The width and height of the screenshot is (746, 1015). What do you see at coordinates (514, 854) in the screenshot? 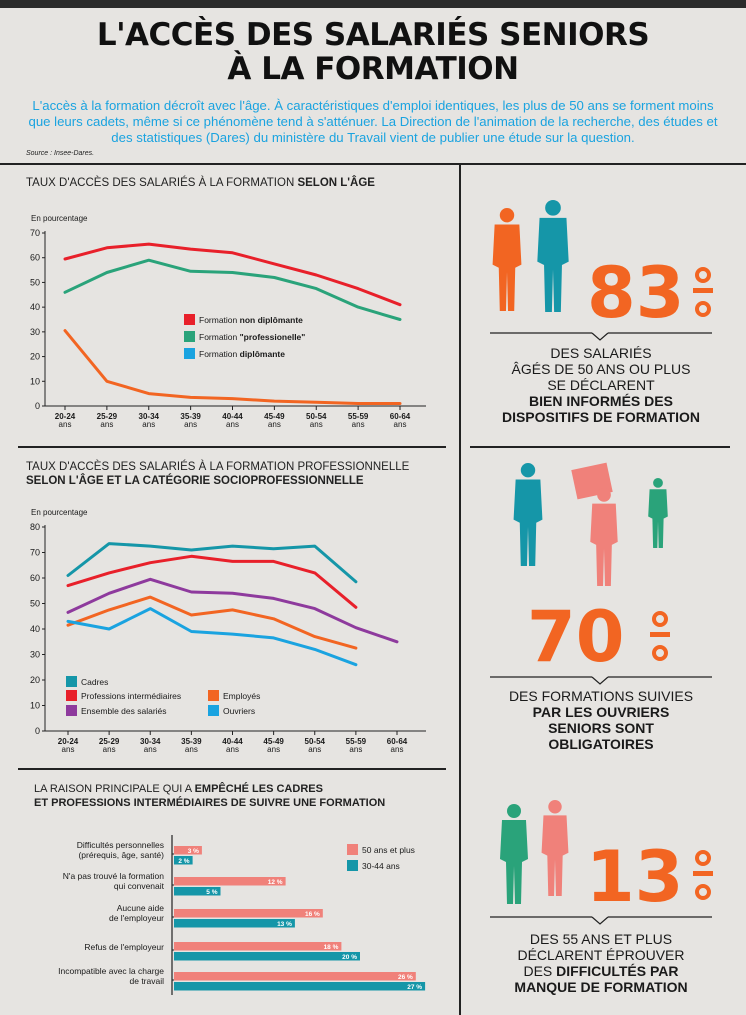
I see `silhouette-couple-icon-a` at bounding box center [514, 854].